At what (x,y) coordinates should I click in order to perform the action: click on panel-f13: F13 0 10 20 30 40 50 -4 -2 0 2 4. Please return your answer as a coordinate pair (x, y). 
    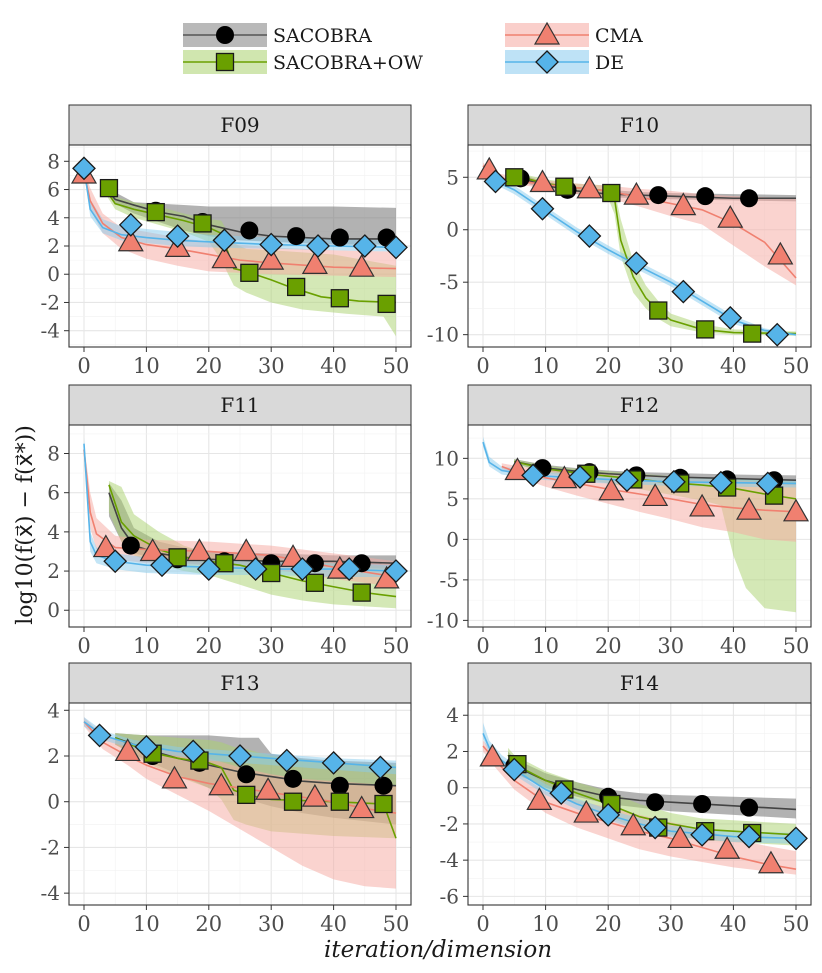
    Looking at the image, I should click on (226, 799).